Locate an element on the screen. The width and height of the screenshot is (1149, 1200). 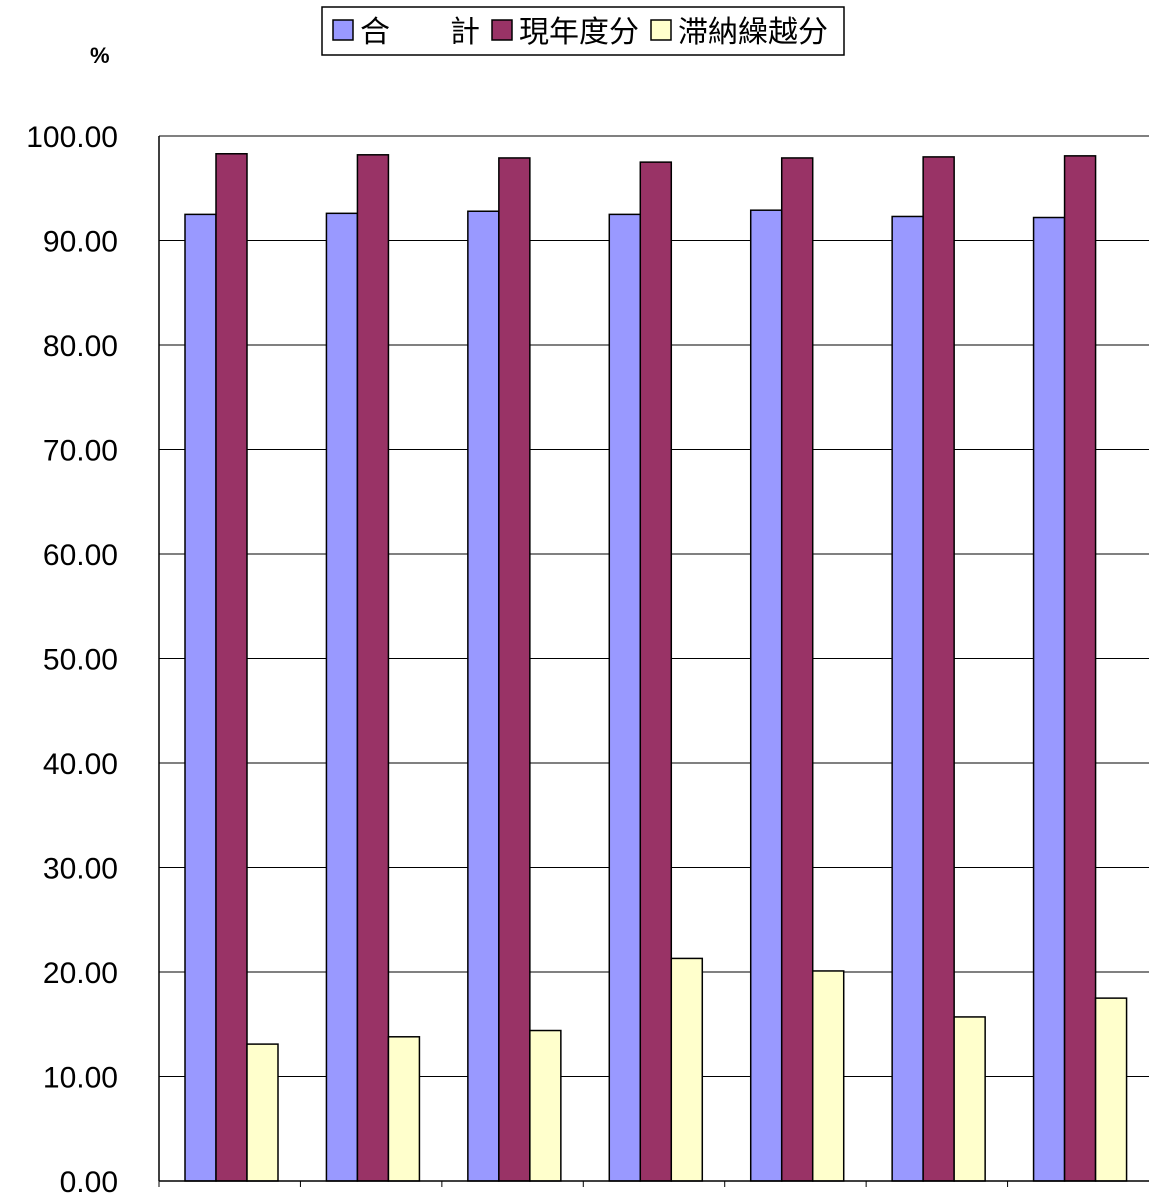
legend-label: 合 計 is located at coordinates (420, 32).